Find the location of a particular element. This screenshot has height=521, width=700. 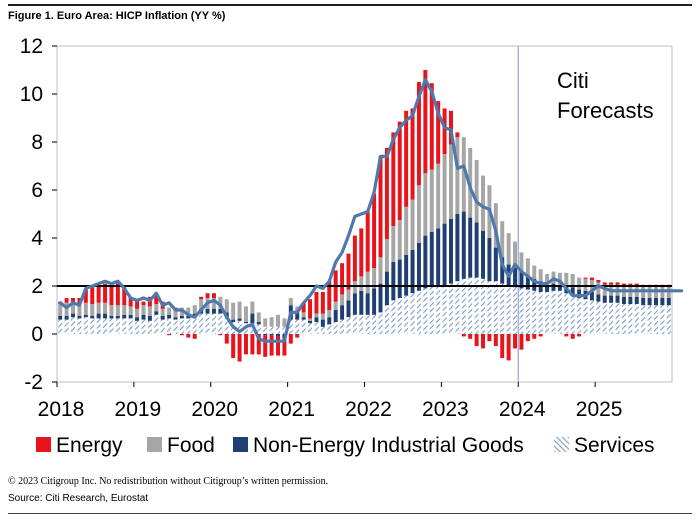

y-tick-label: 8 is located at coordinates (37, 142).